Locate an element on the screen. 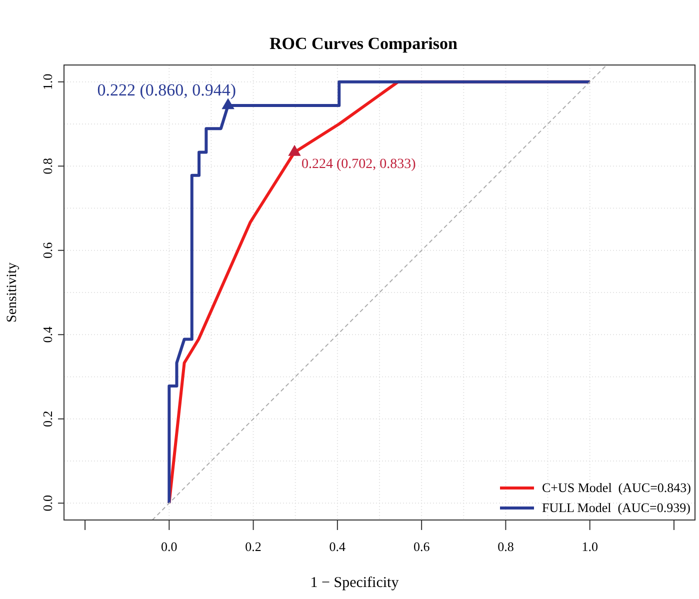 This screenshot has height=599, width=699. x-tick-label: 0.6 is located at coordinates (421, 546).